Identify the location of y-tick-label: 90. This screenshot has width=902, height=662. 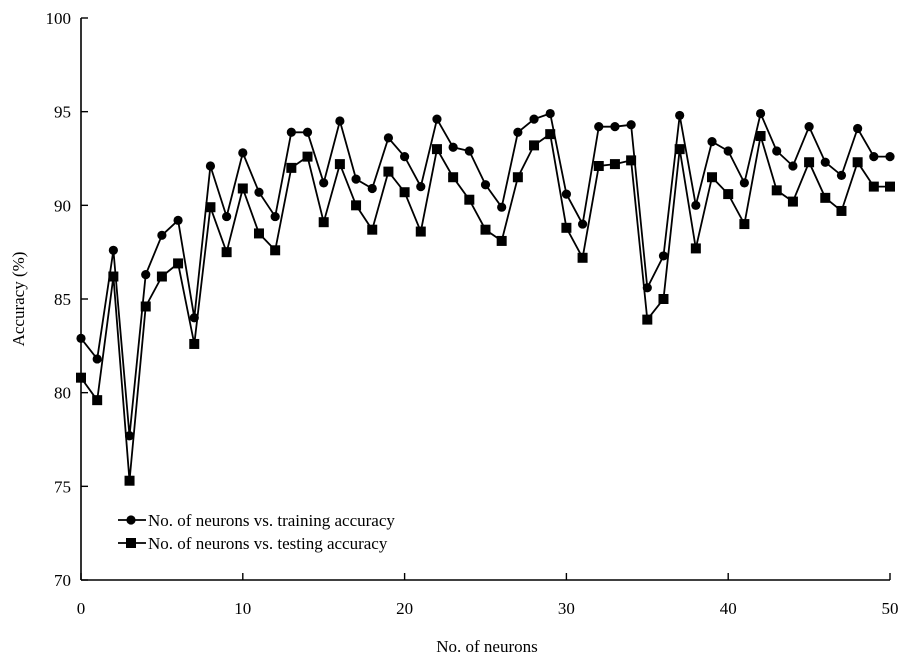
(62, 205).